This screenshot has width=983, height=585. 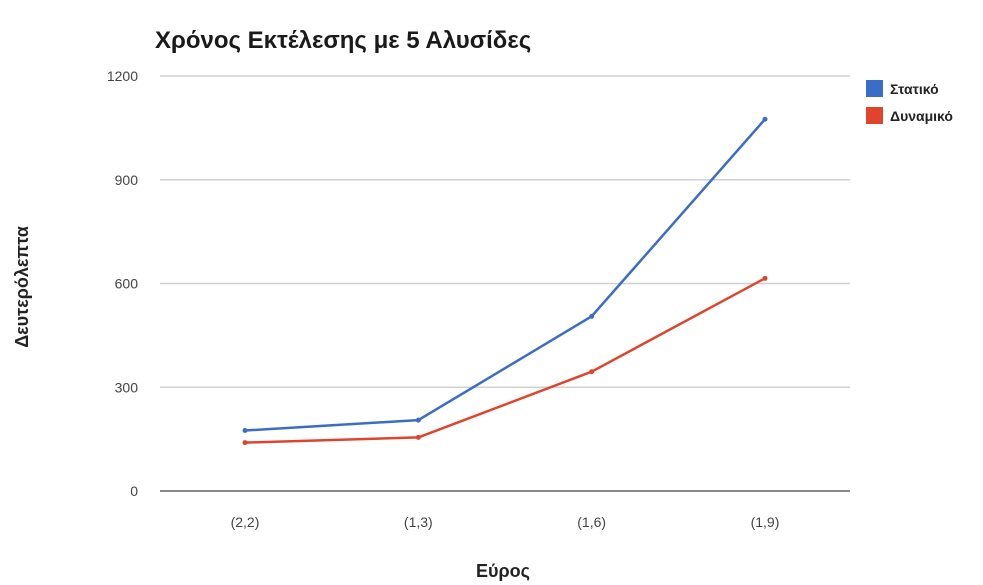 I want to click on legend-label: Στατικό, so click(x=914, y=89).